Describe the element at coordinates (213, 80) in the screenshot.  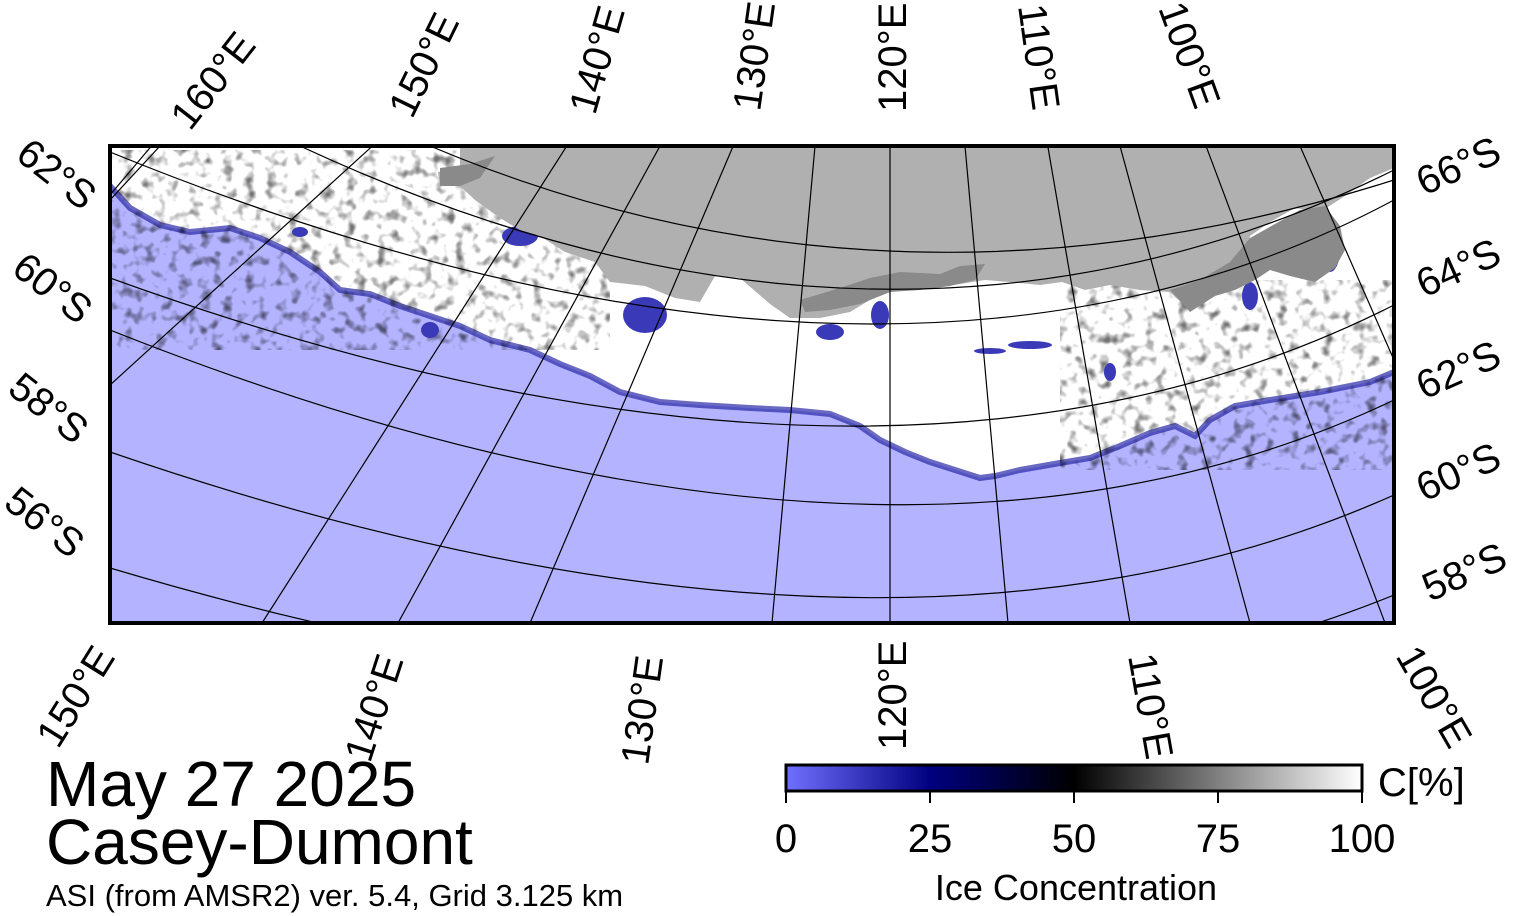
I see `top-lon-label: 160°E` at that location.